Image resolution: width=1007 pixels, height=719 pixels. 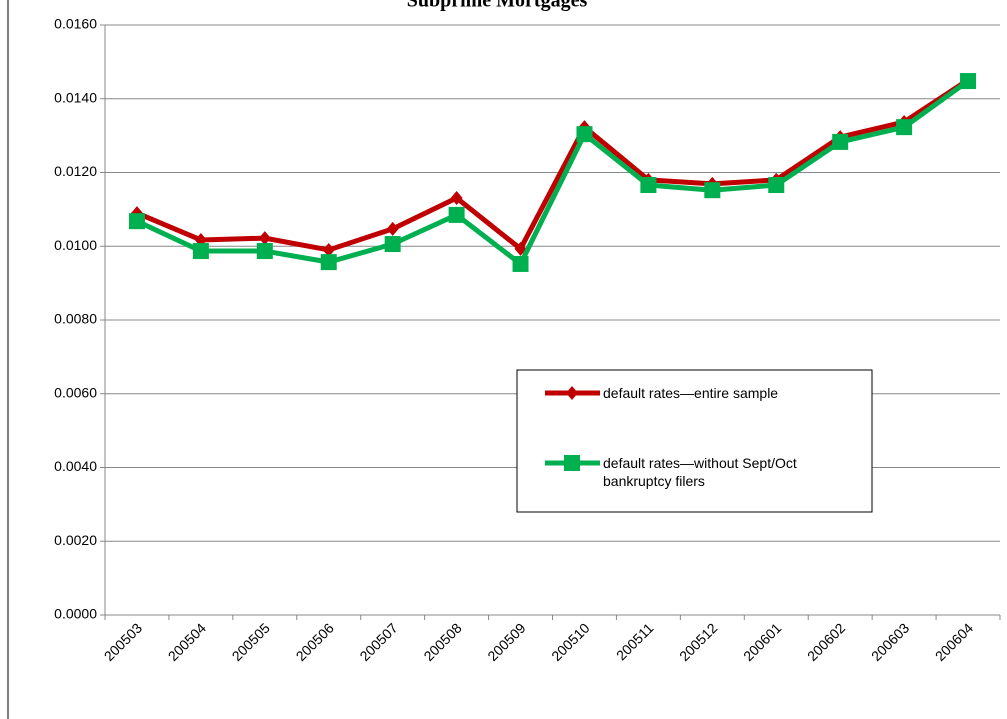 I want to click on y-tick-label: 0.0100, so click(x=75, y=245).